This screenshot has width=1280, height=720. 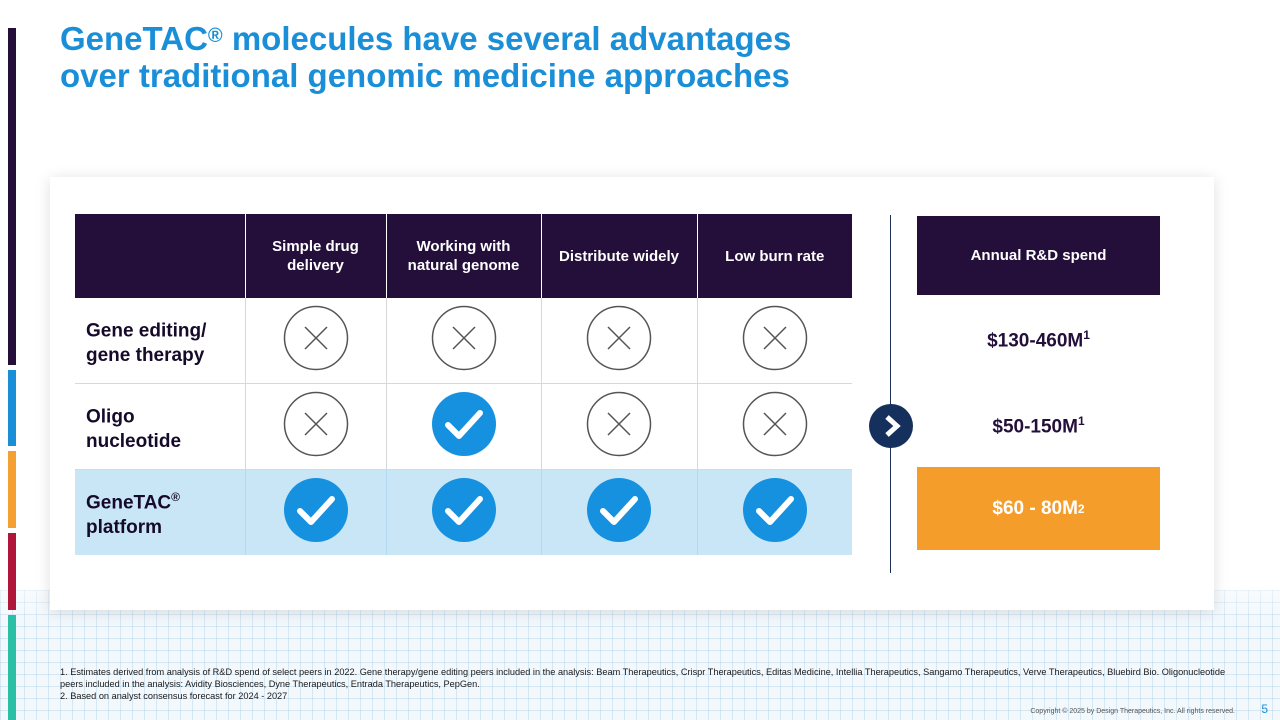 I want to click on table-row: Oligo nucleotide, so click(x=463, y=426).